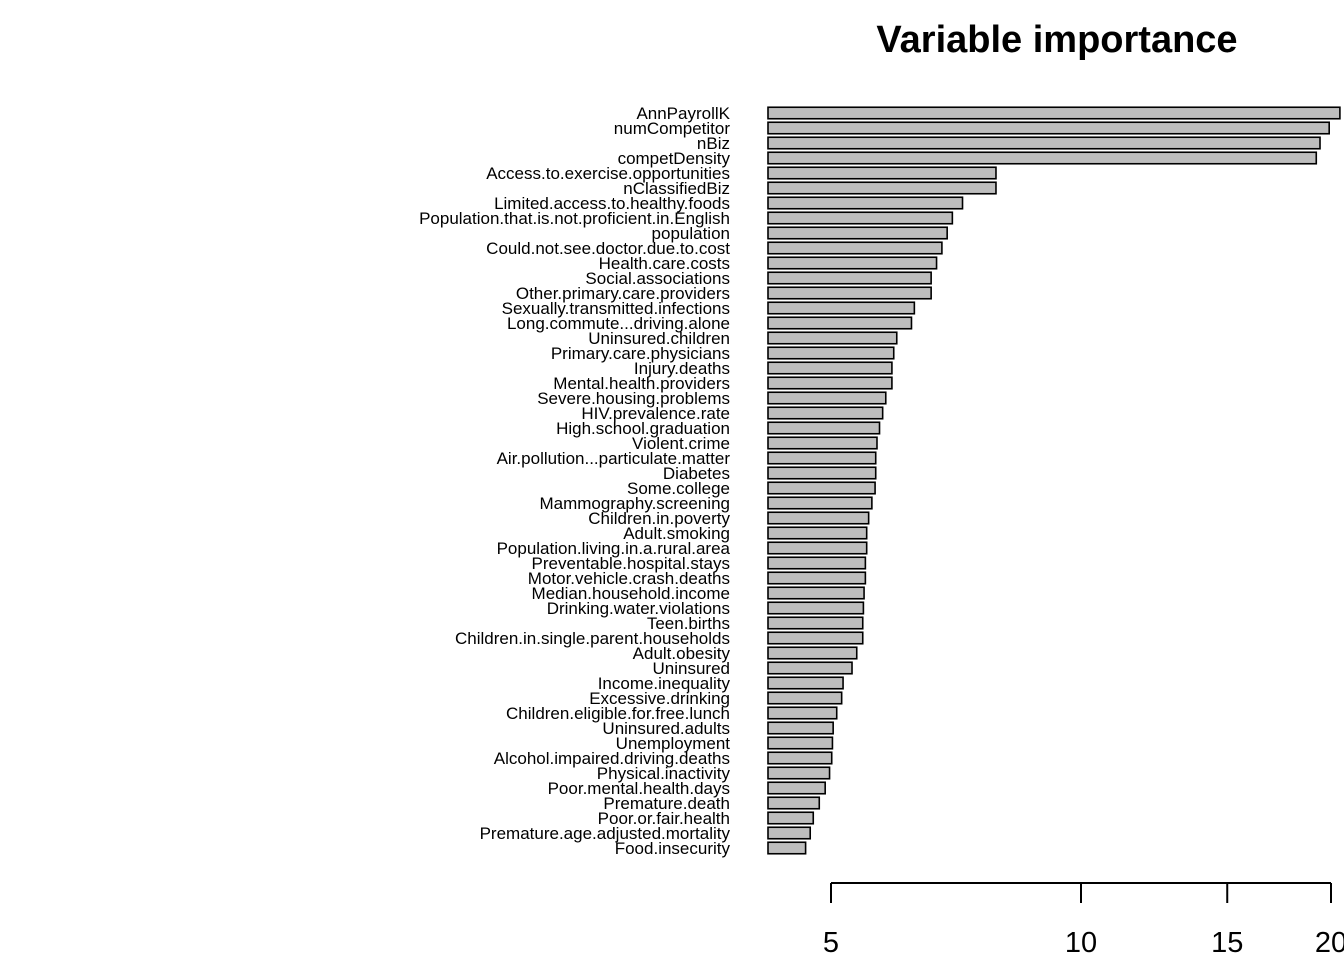 The width and height of the screenshot is (1344, 960). I want to click on category-label: Income.inequality, so click(664, 683).